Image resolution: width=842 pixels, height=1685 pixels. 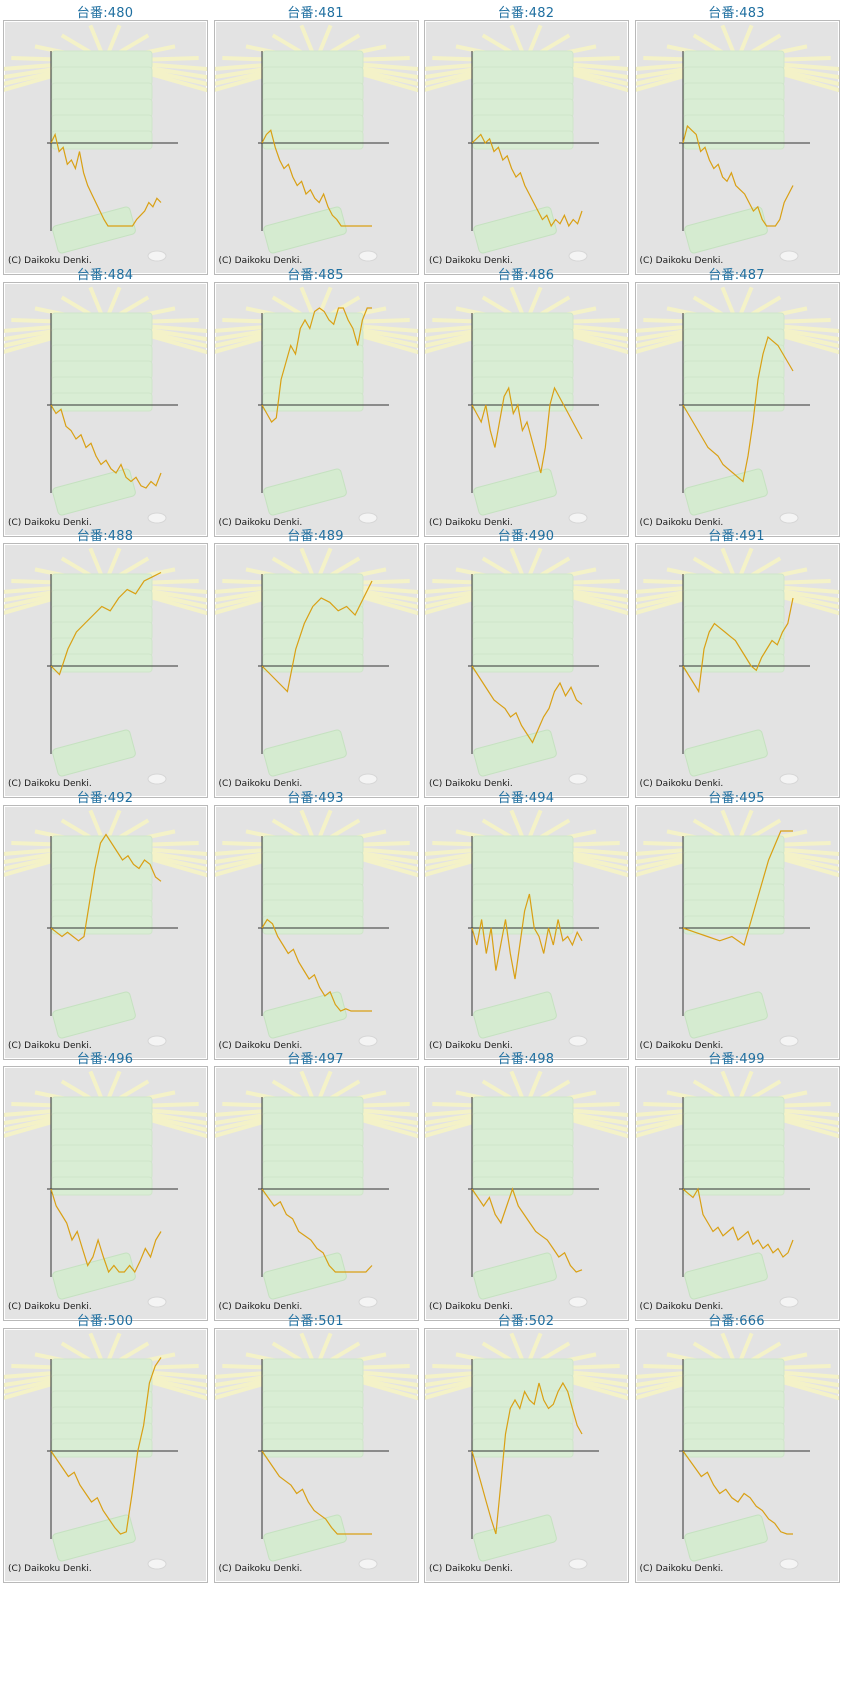 I want to click on chart-cell: 台番:481 (C) Daikoku Denki., so click(x=316, y=140).